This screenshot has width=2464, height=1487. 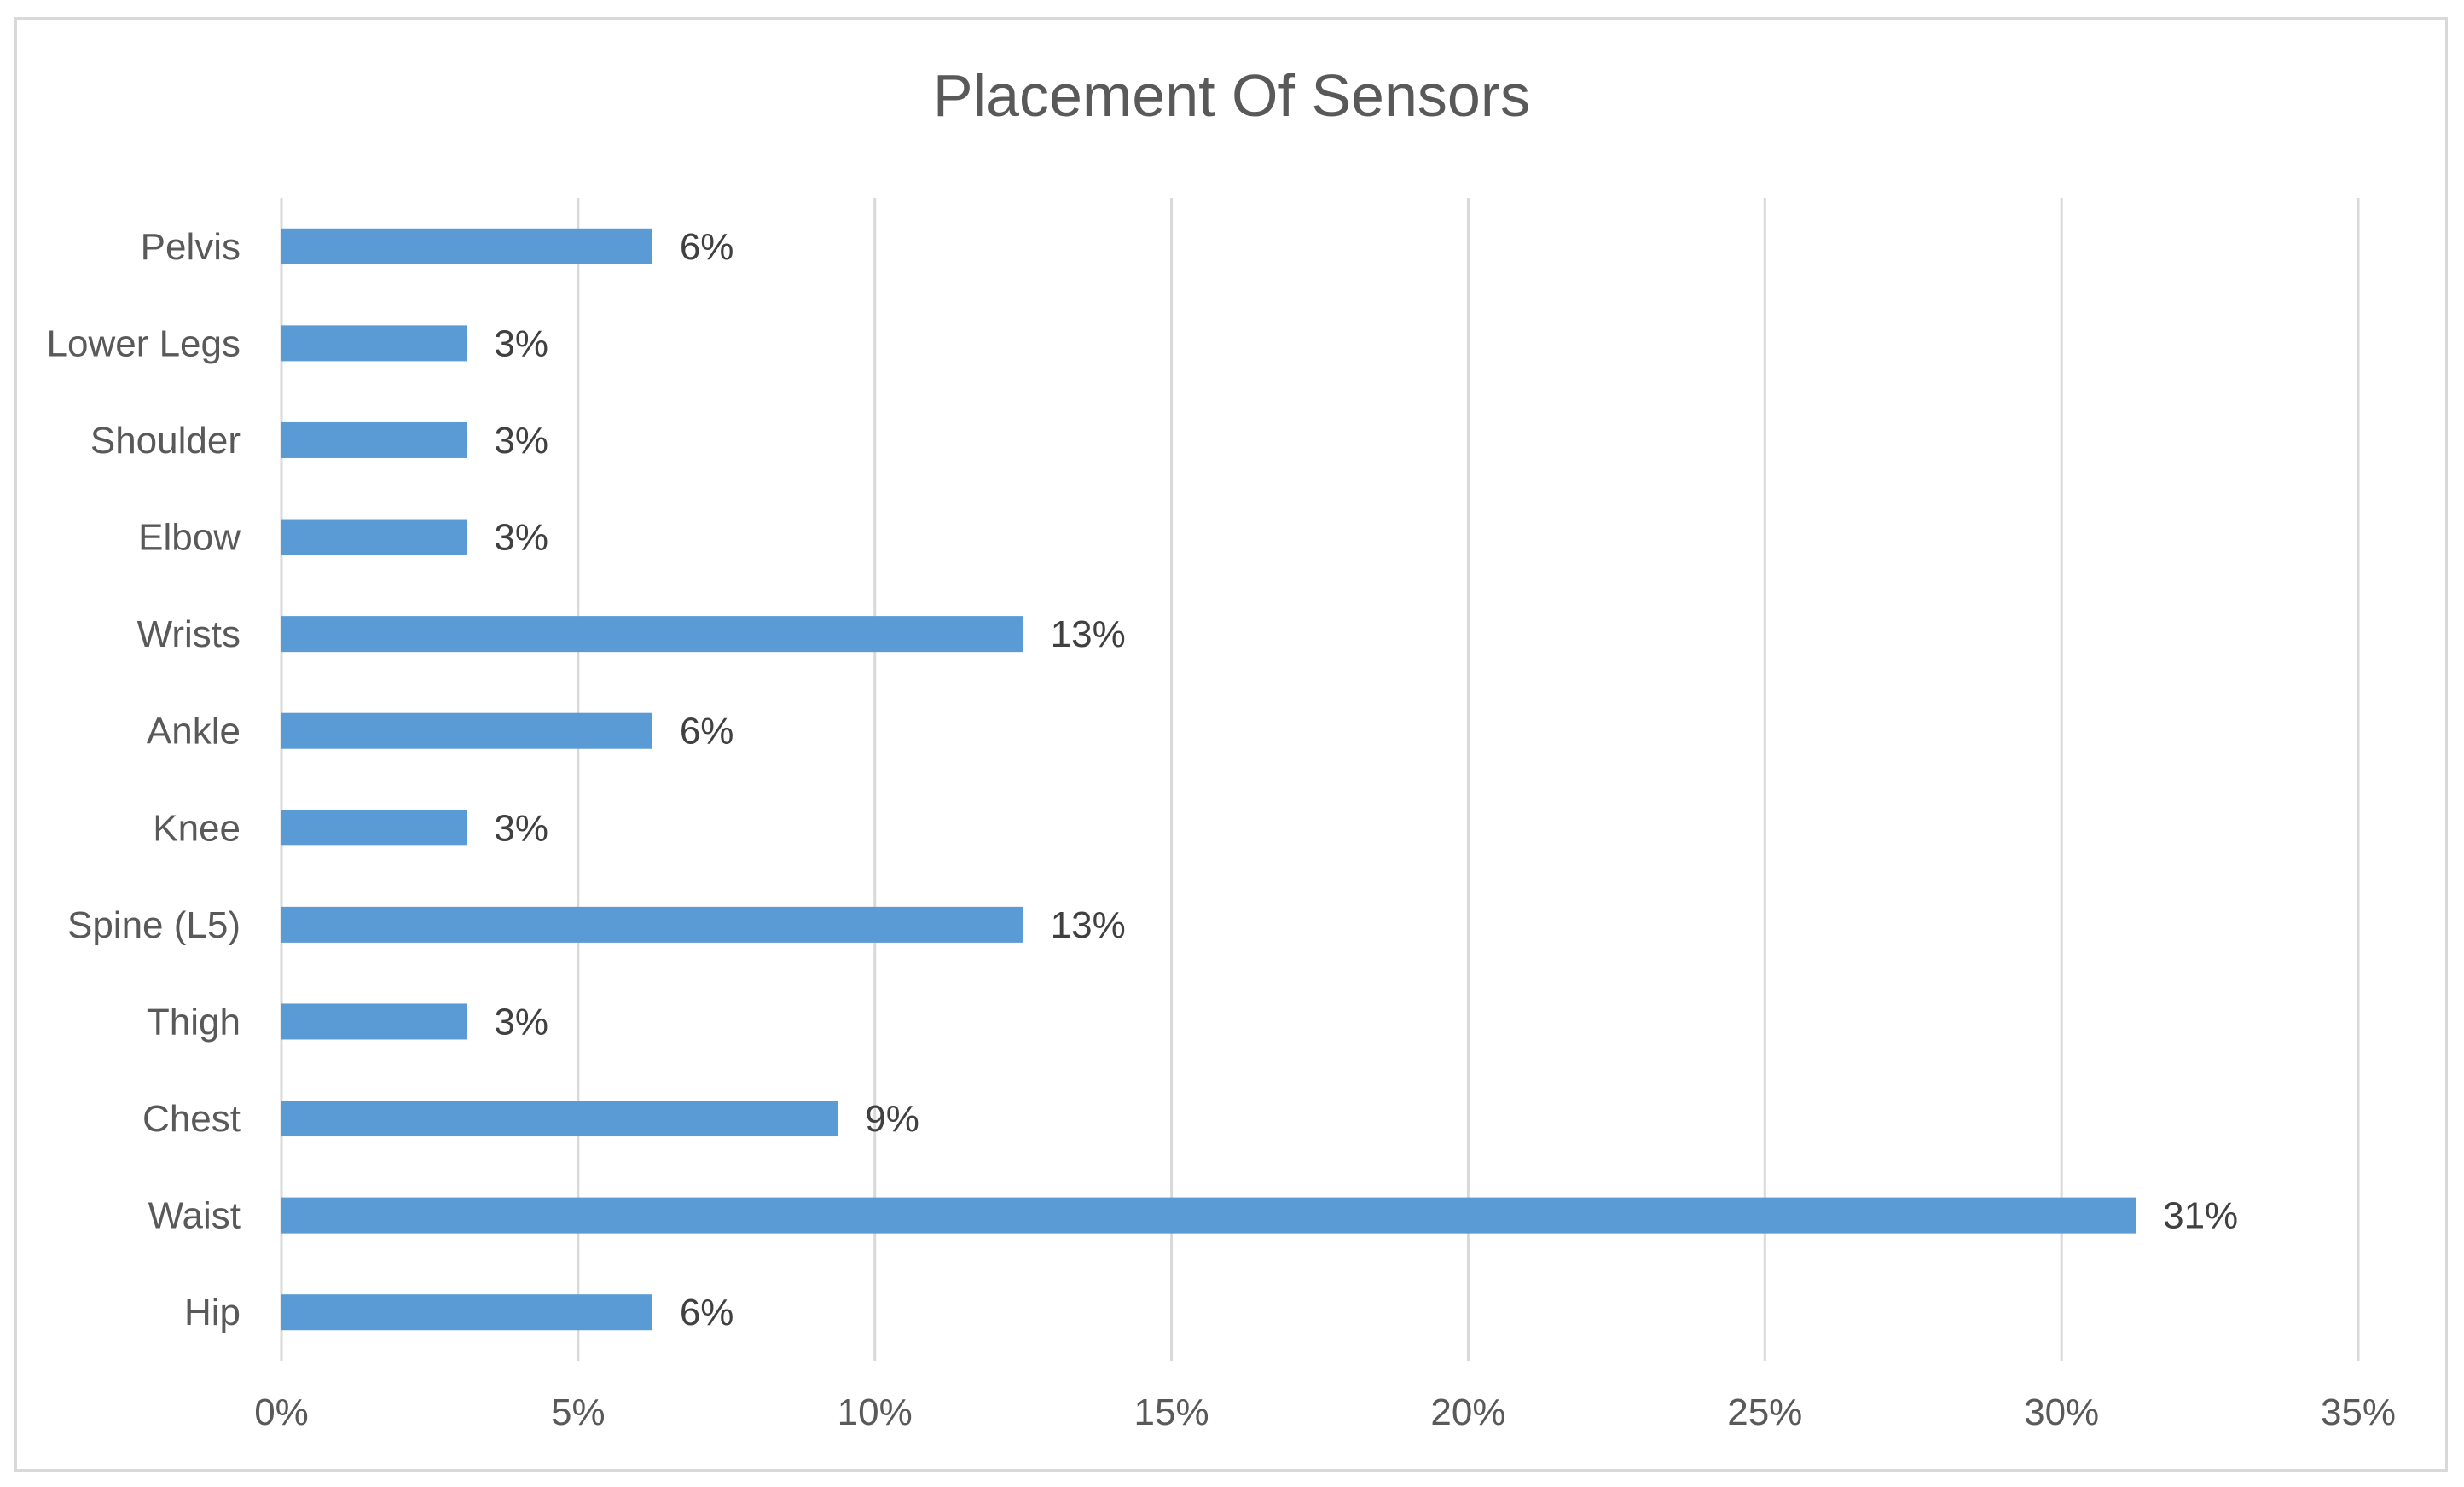 What do you see at coordinates (194, 1022) in the screenshot?
I see `category-label: Thigh` at bounding box center [194, 1022].